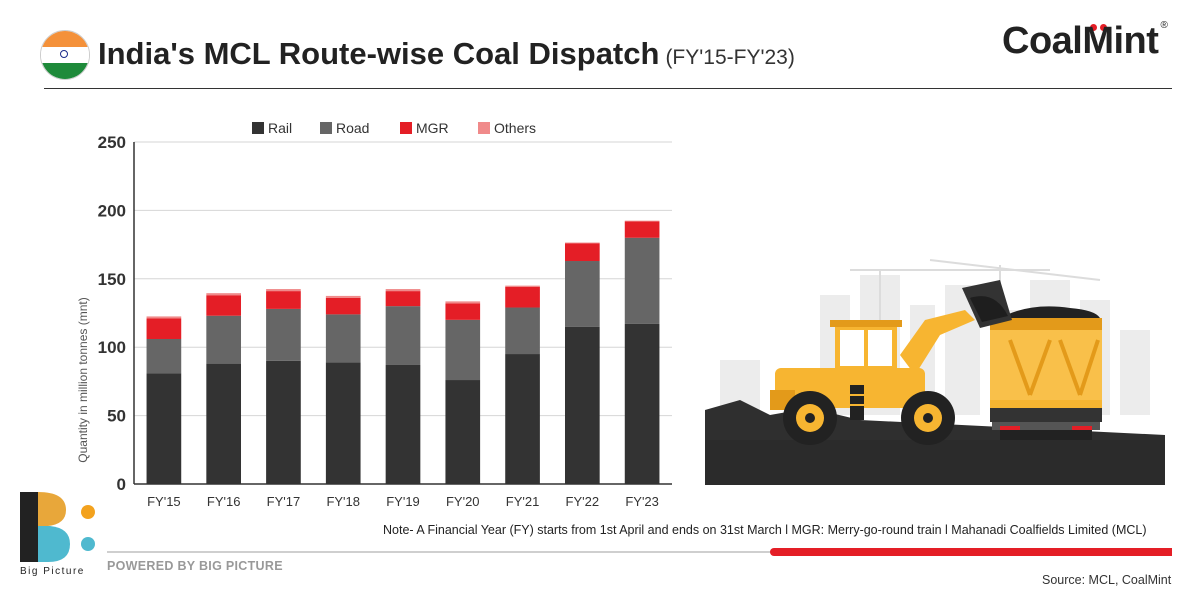  Describe the element at coordinates (224, 501) in the screenshot. I see `x-tick-label: FY'16` at that location.